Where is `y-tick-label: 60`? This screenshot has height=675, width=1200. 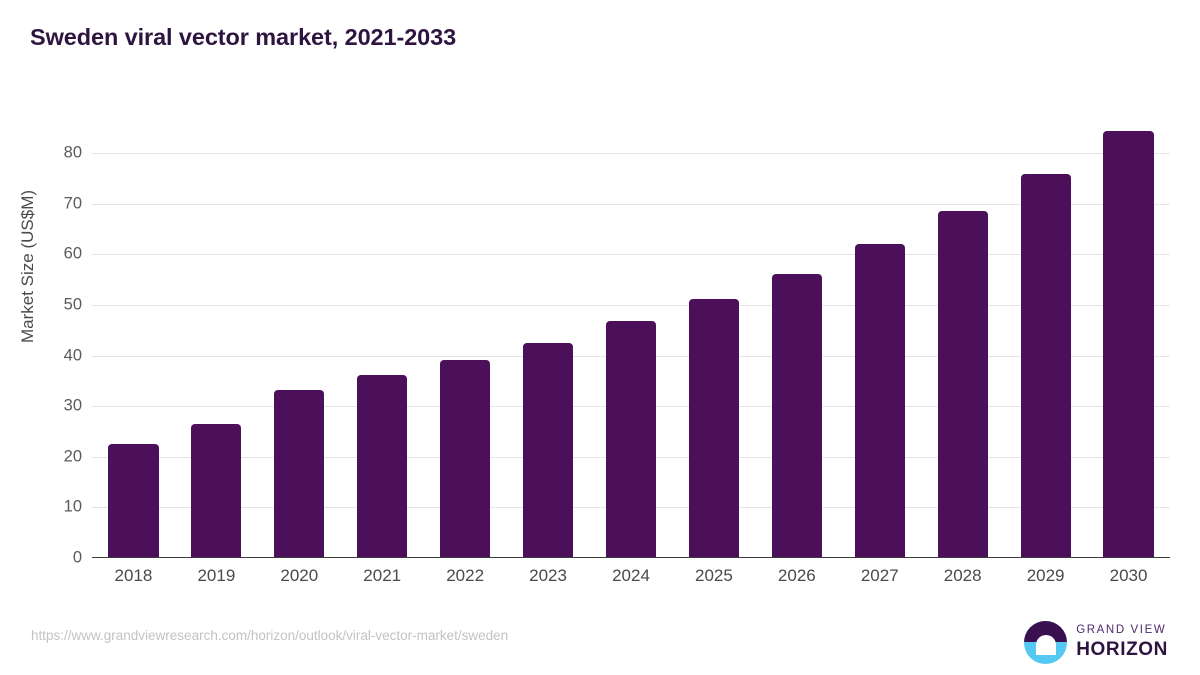
y-tick-label: 60 is located at coordinates (72, 253).